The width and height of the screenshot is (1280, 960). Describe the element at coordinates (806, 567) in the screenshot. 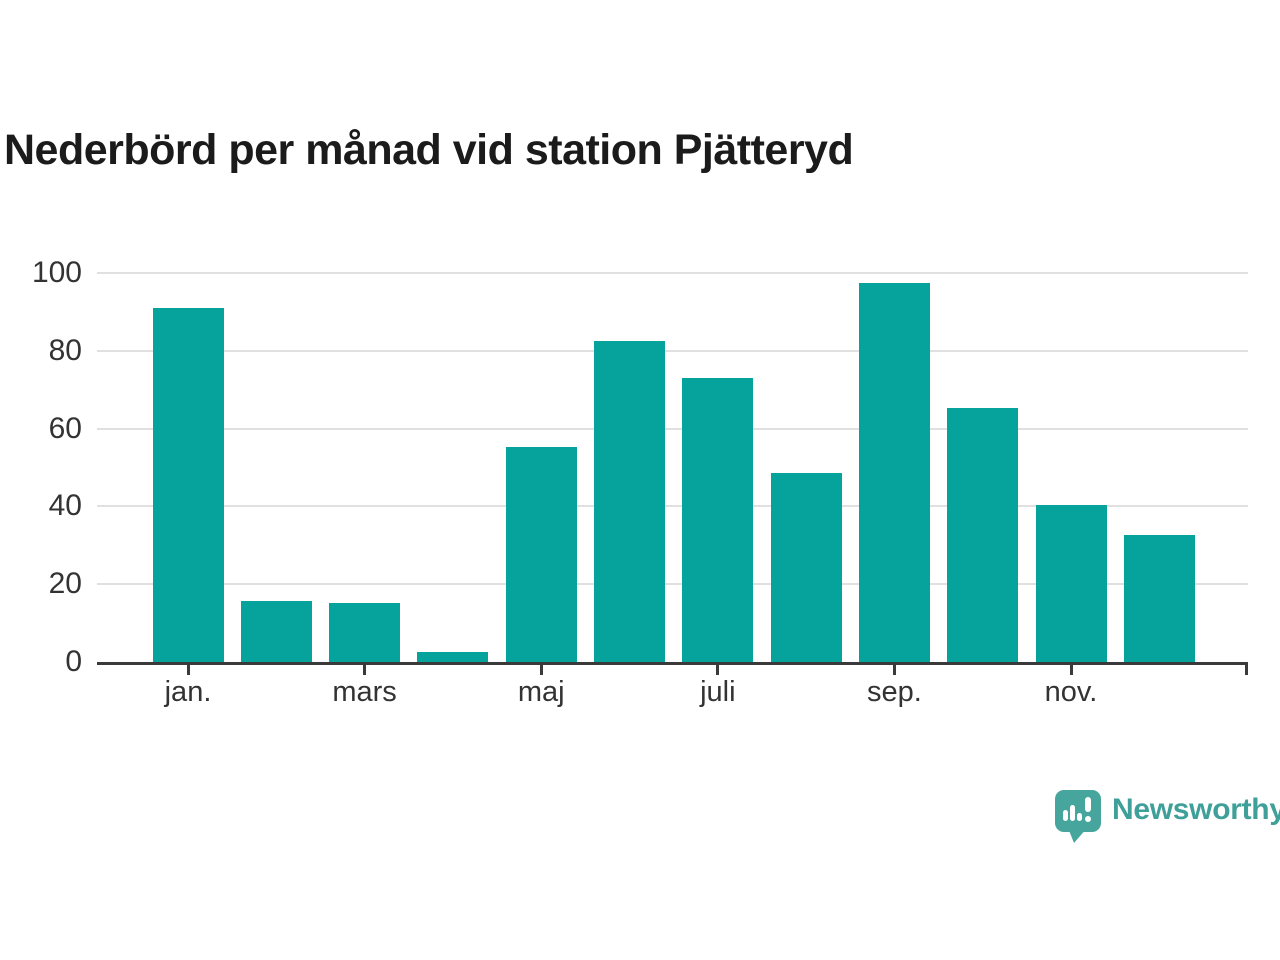

I see `bar-aug.` at that location.